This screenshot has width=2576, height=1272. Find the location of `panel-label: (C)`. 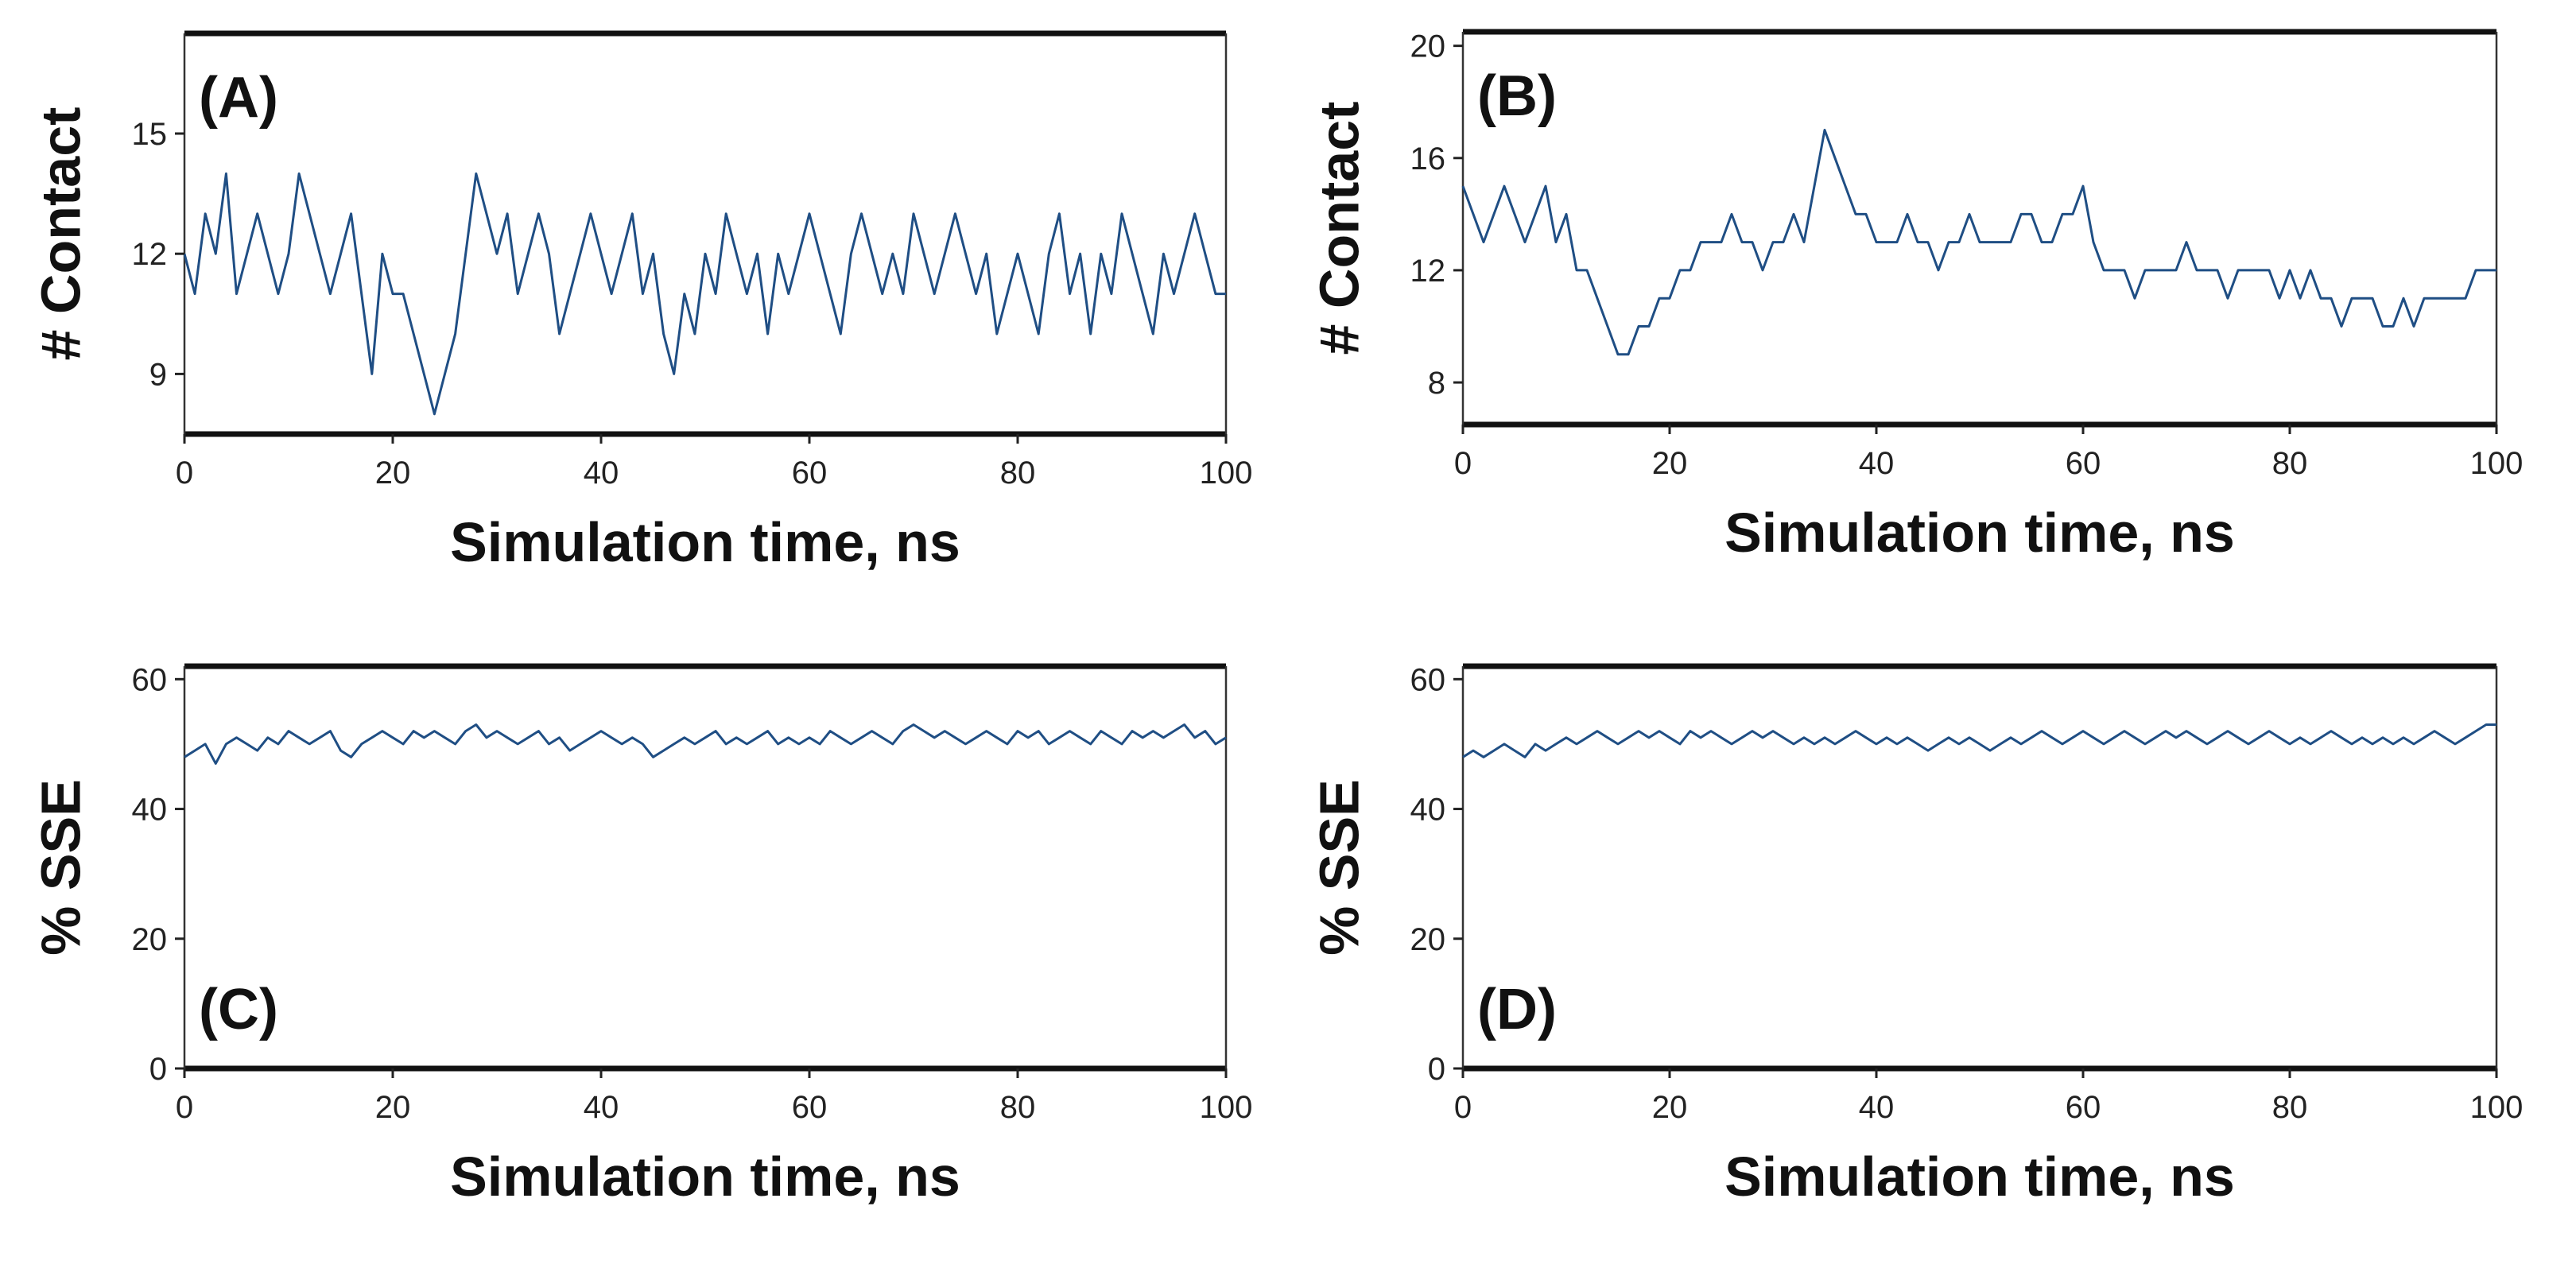

panel-label: (C) is located at coordinates (239, 1009).